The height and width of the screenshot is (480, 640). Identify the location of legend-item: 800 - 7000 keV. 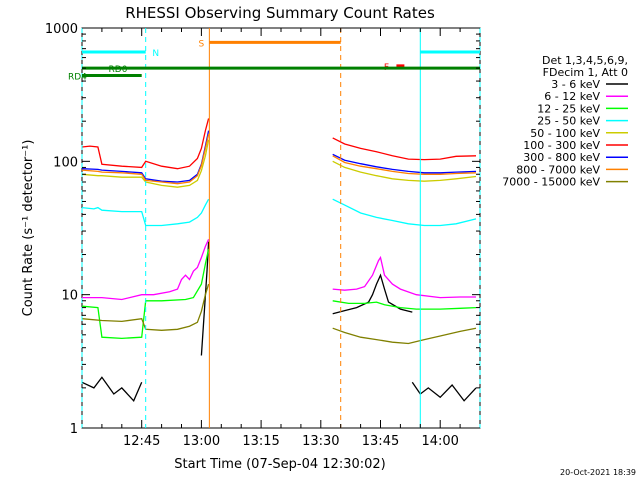
(572, 169).